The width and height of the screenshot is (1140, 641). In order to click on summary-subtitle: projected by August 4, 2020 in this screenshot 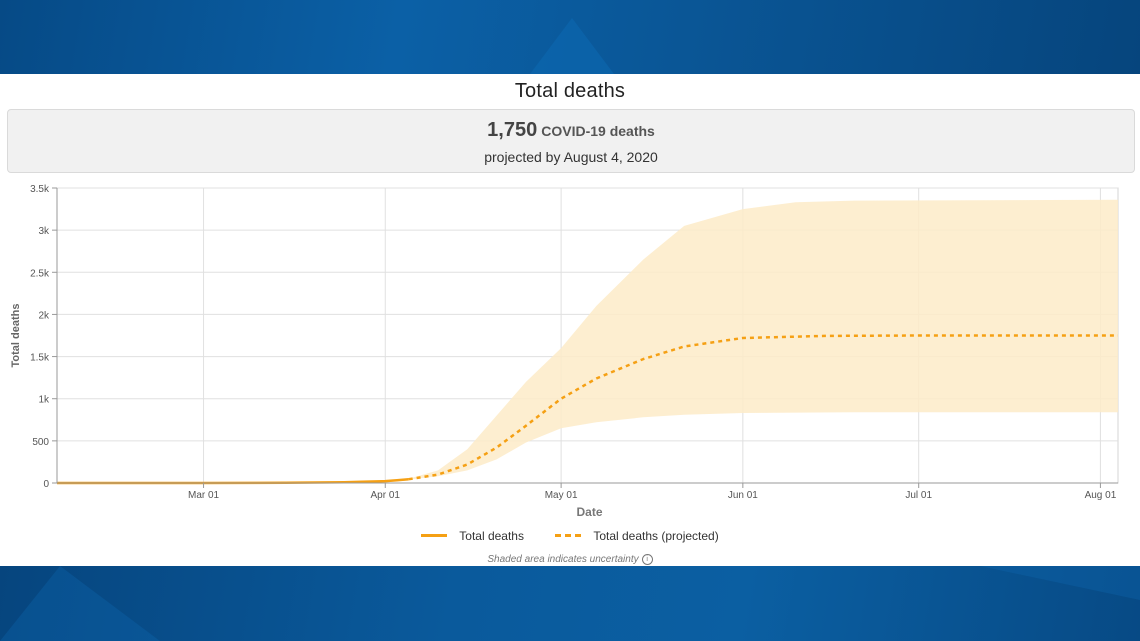, I will do `click(571, 157)`.